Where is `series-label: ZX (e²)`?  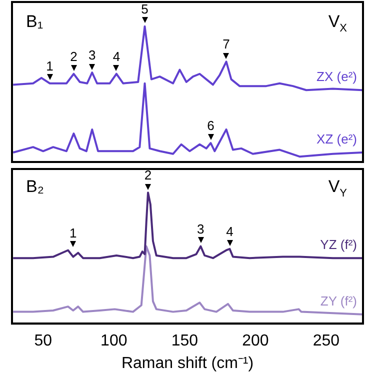
series-label: ZX (e²) is located at coordinates (336, 76).